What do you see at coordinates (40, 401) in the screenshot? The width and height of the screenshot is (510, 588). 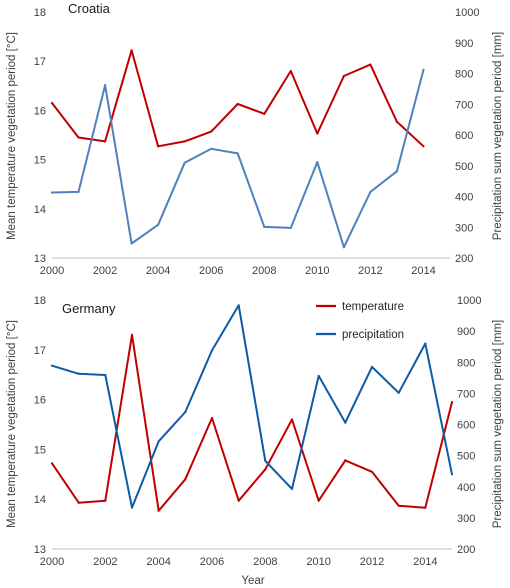 I see `germany-left-tick-label: 16` at bounding box center [40, 401].